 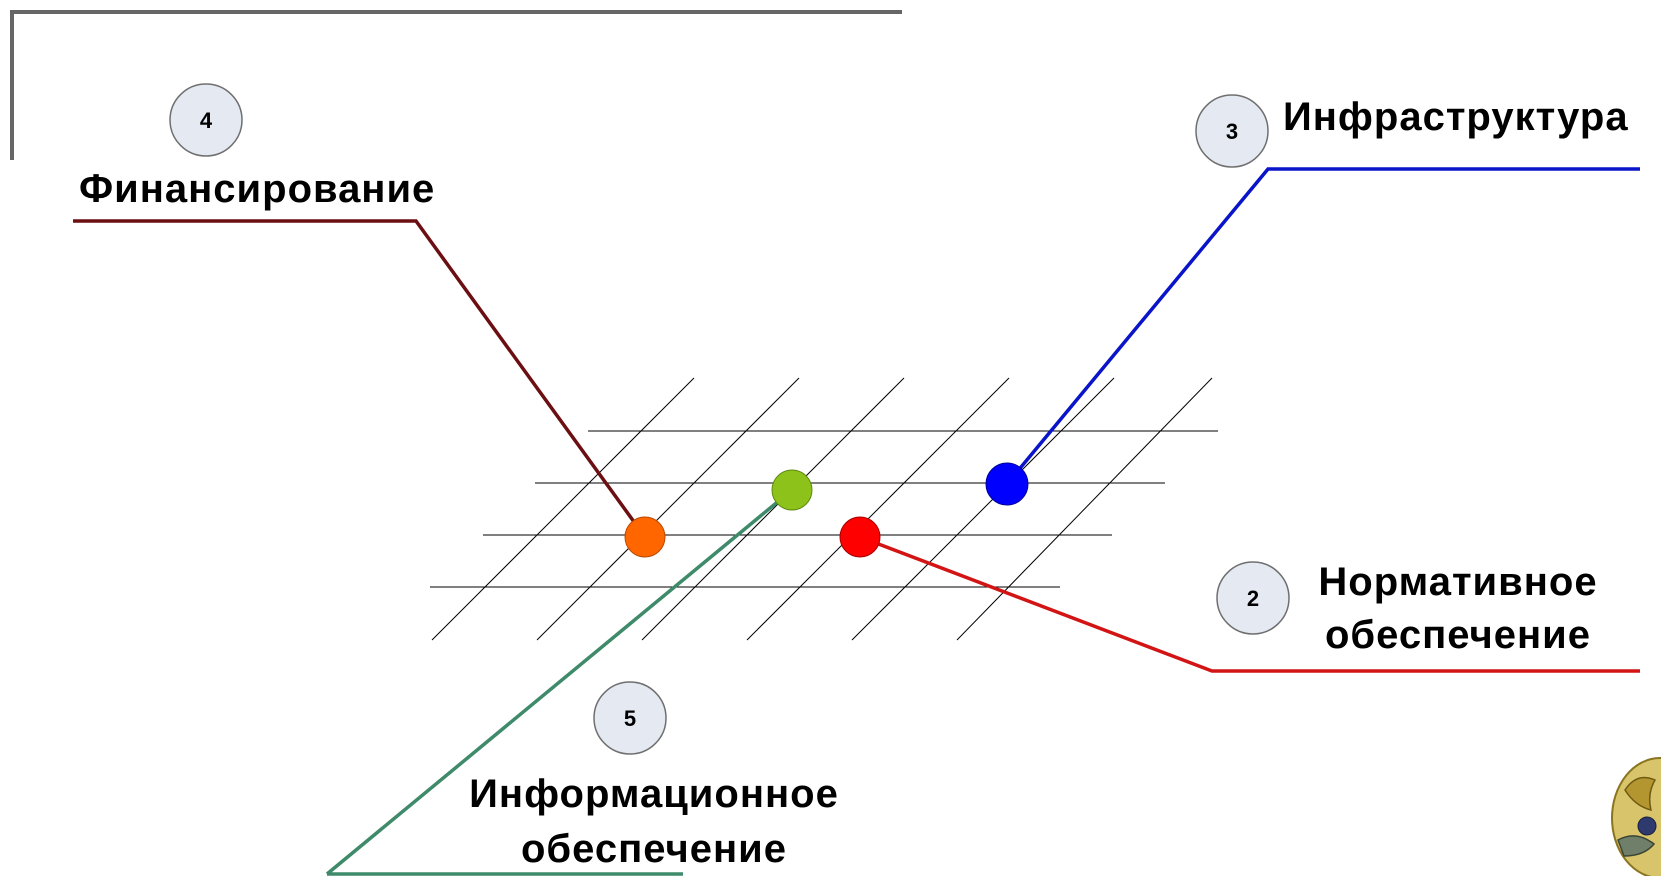 I want to click on information-dot, so click(x=792, y=490).